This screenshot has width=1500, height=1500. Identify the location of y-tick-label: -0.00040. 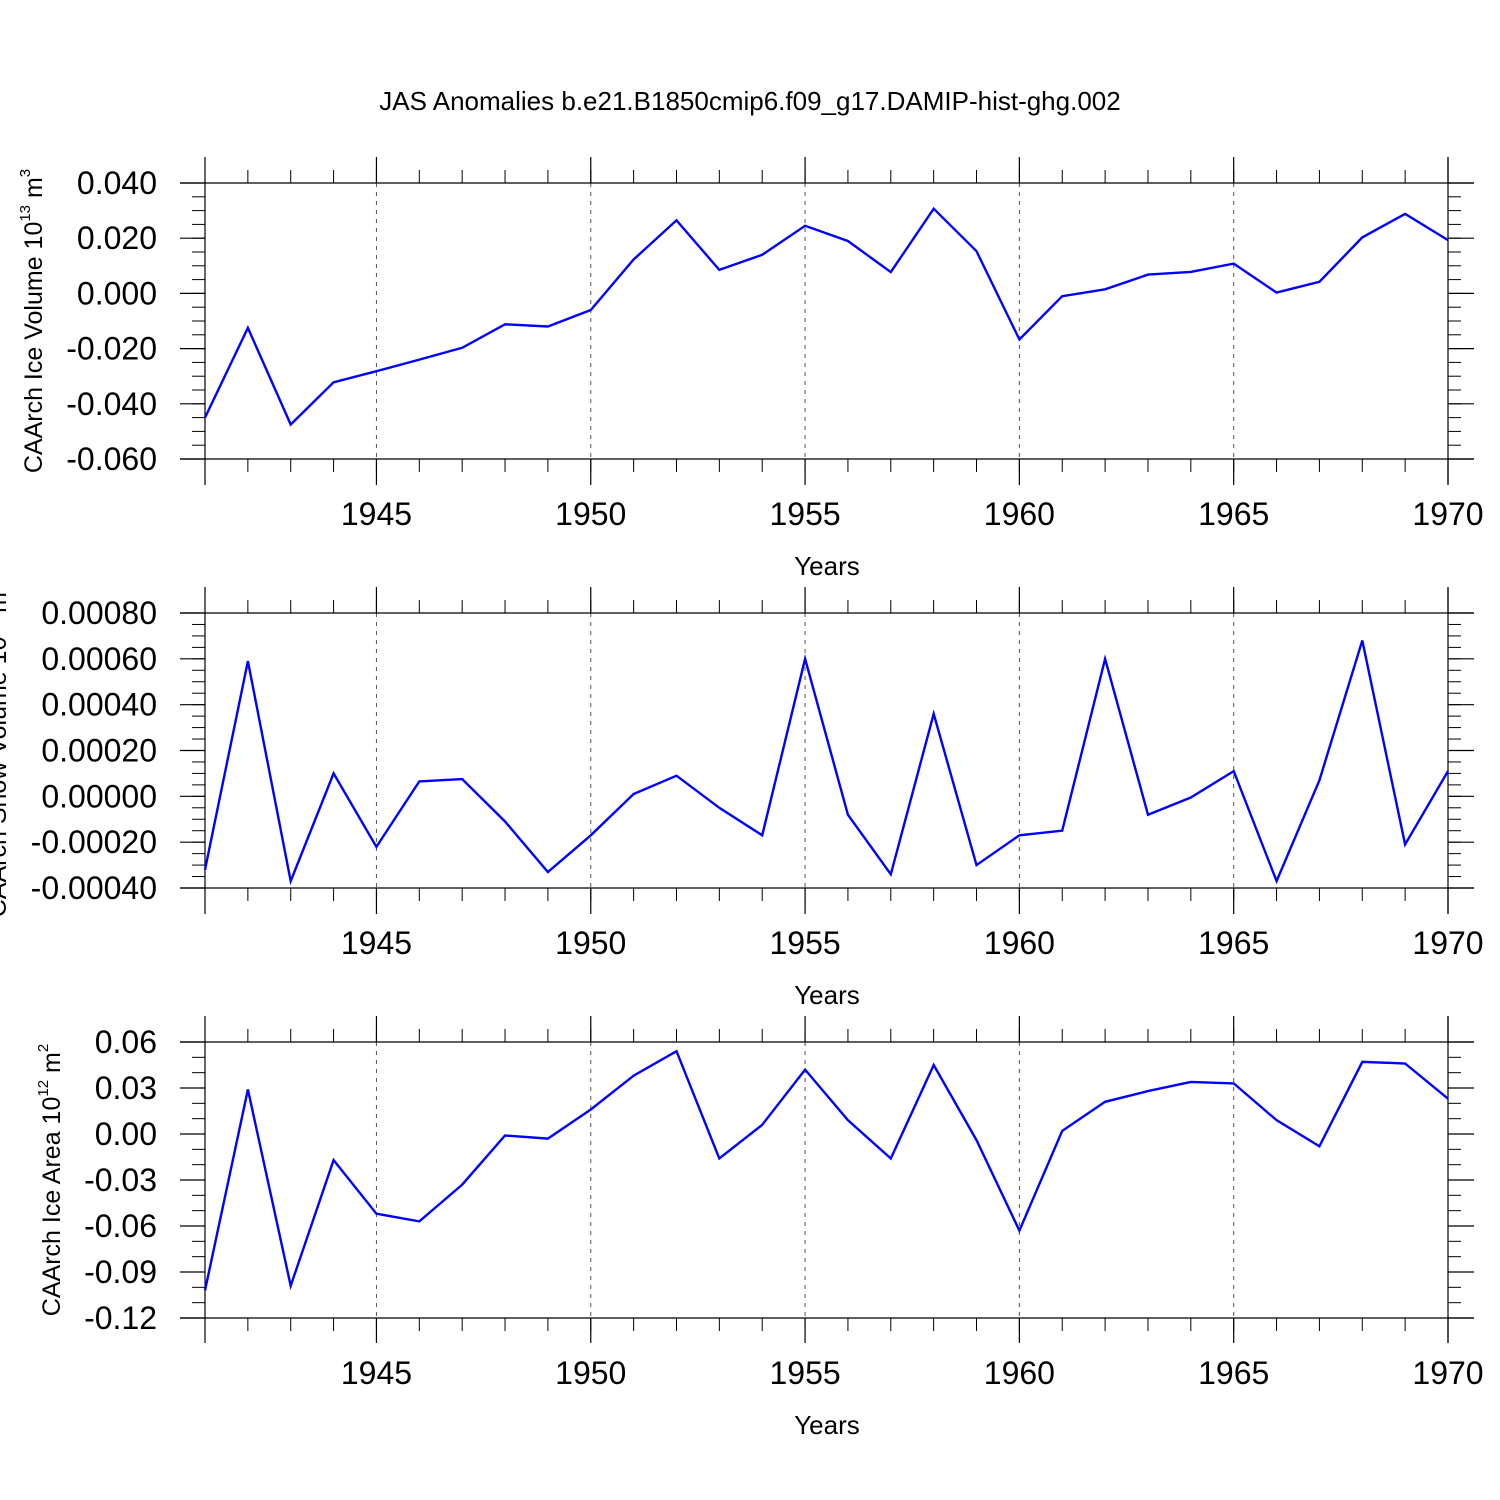
(94, 888).